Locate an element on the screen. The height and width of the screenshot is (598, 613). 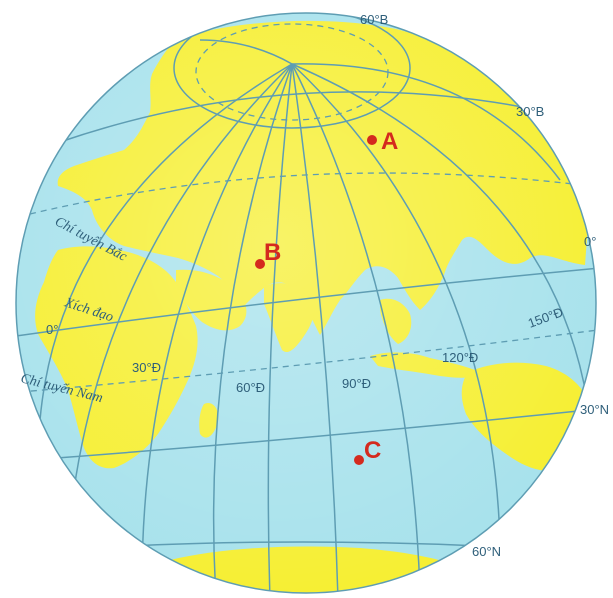
parallel-equator is located at coordinates (306, 302).